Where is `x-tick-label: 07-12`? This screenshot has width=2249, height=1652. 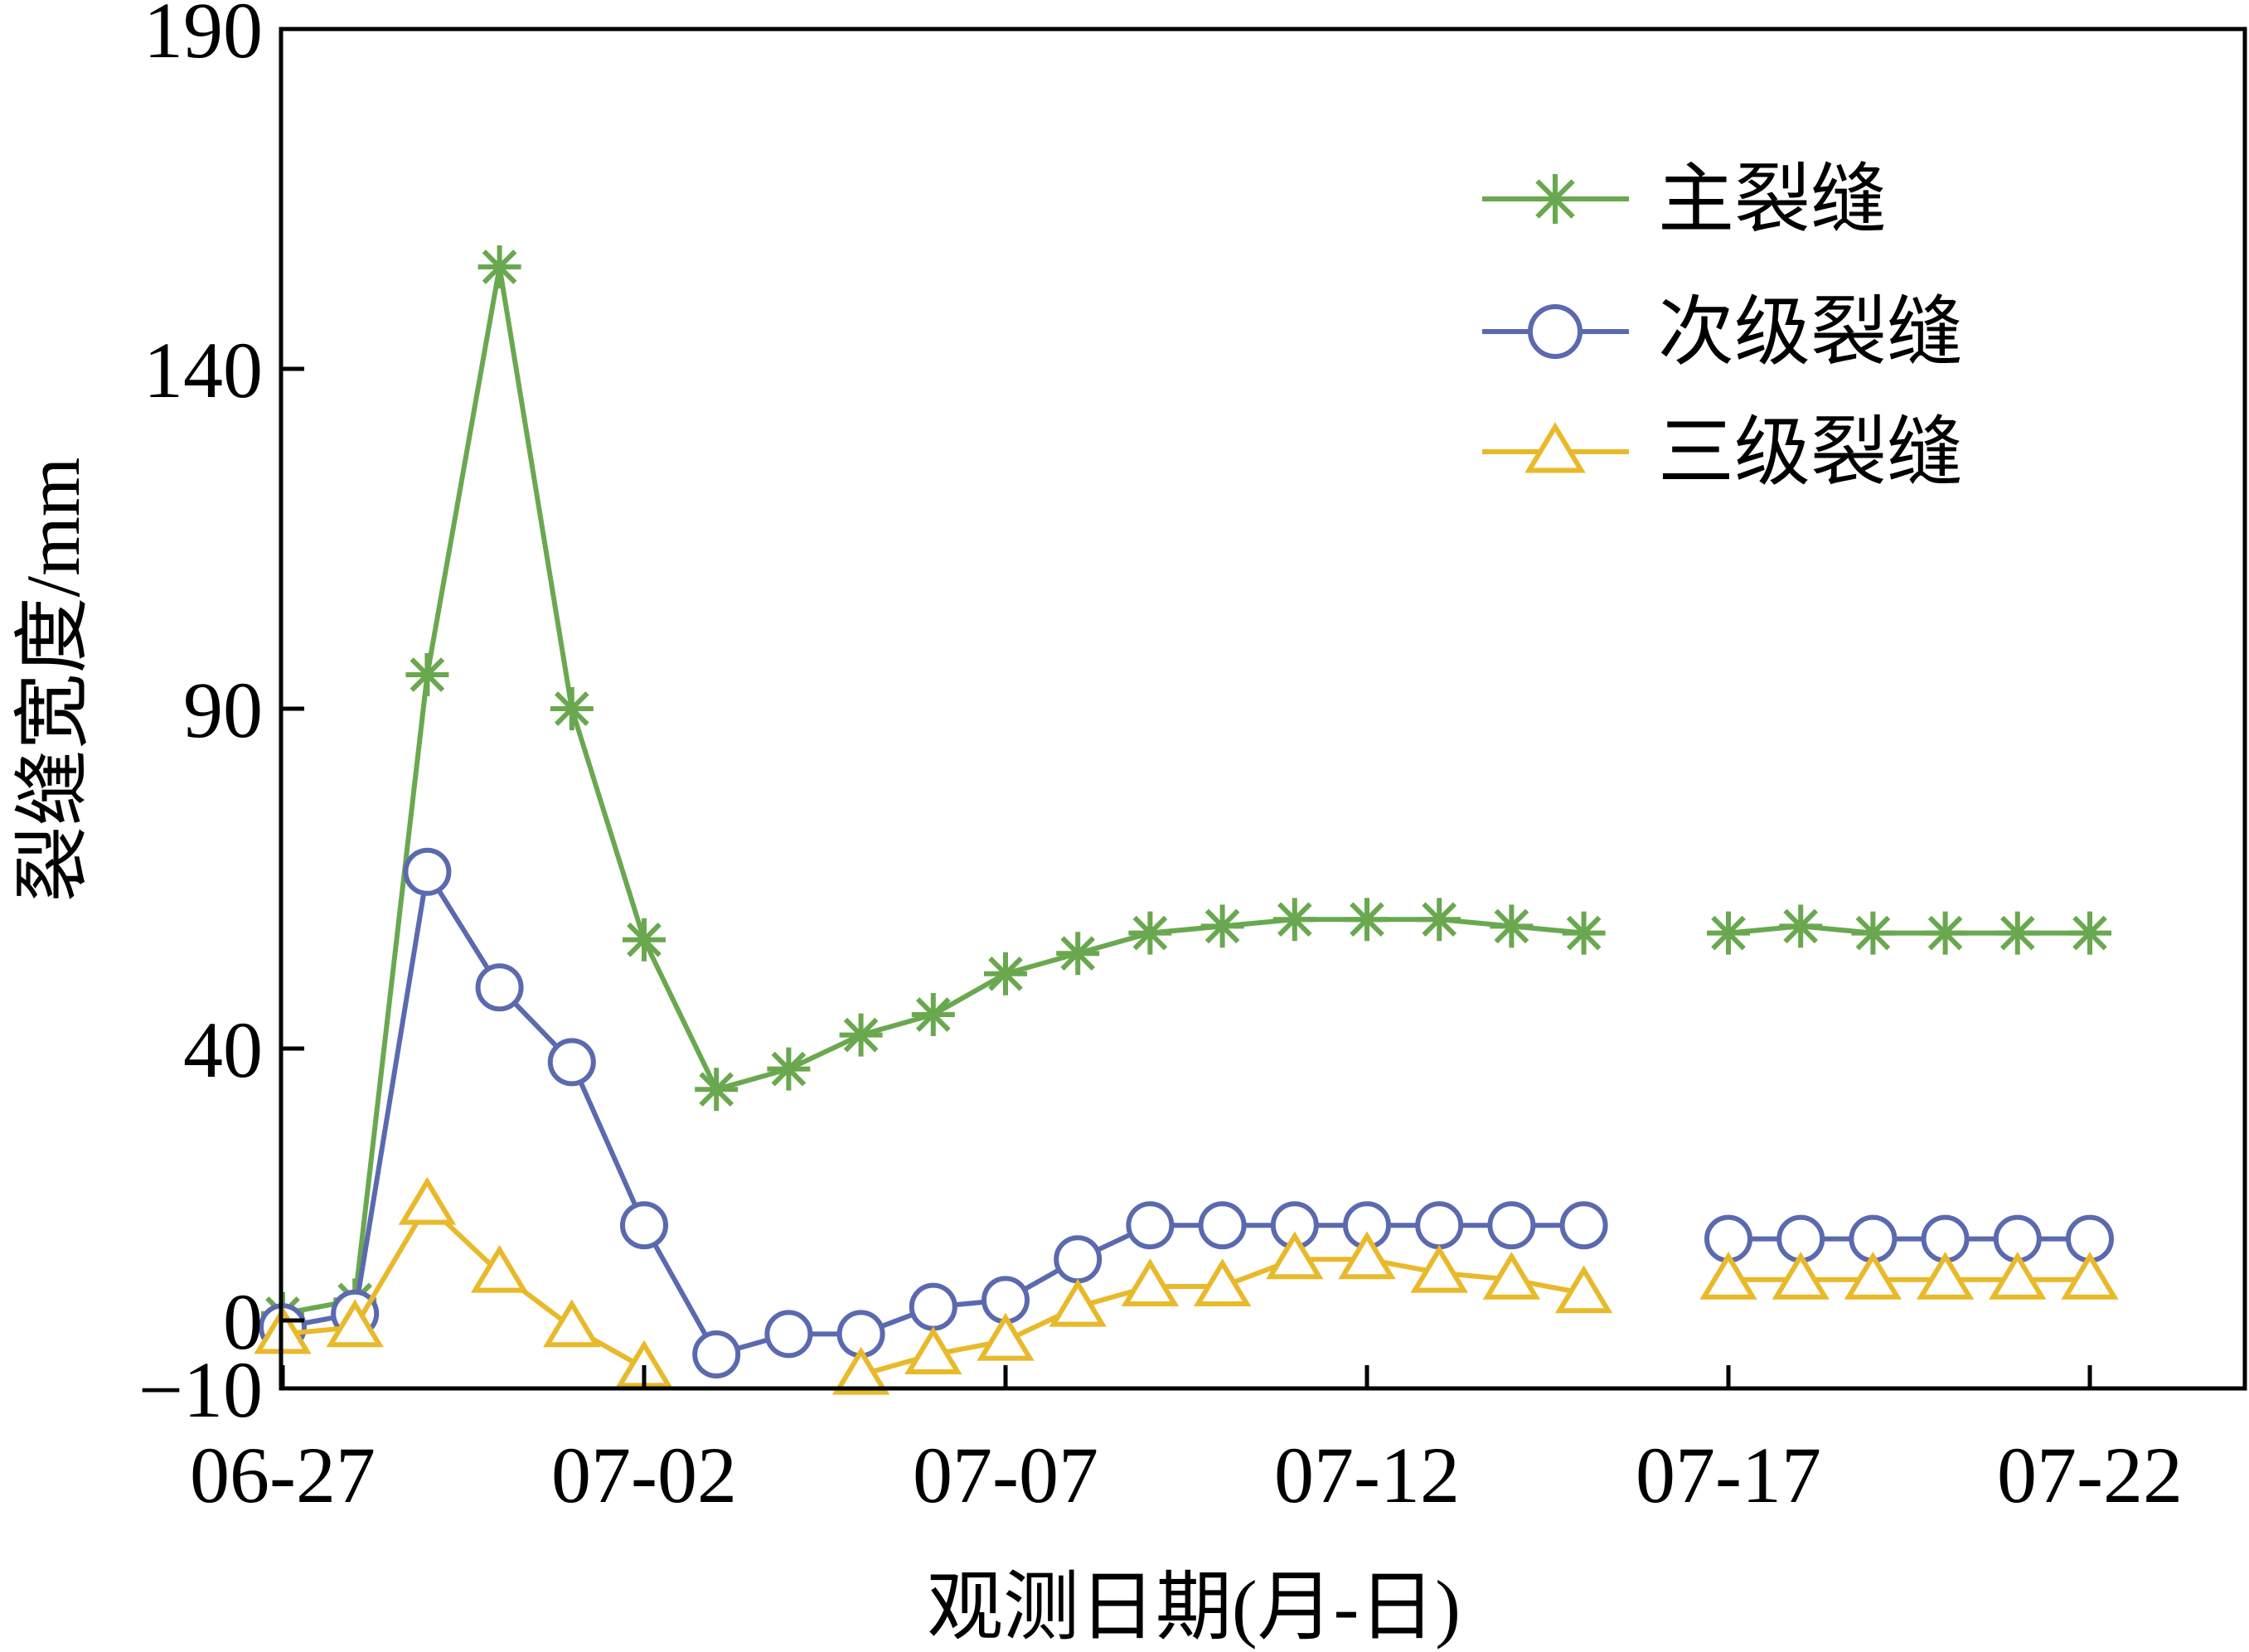
x-tick-label: 07-12 is located at coordinates (1367, 1475).